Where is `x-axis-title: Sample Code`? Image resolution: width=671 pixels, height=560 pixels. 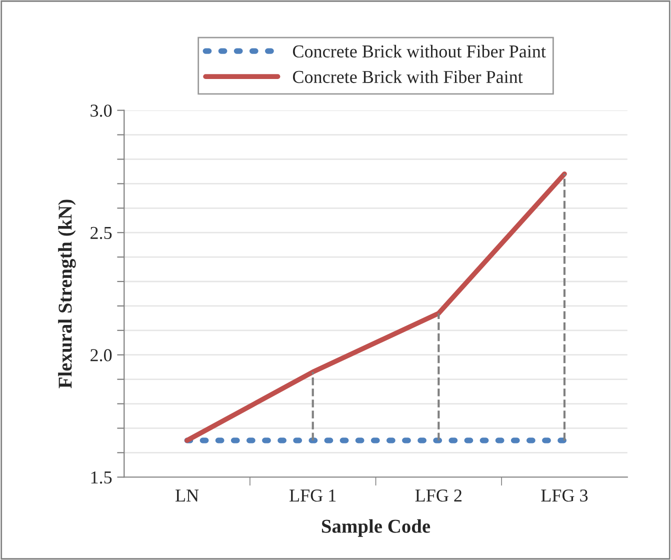
x-axis-title: Sample Code is located at coordinates (376, 528).